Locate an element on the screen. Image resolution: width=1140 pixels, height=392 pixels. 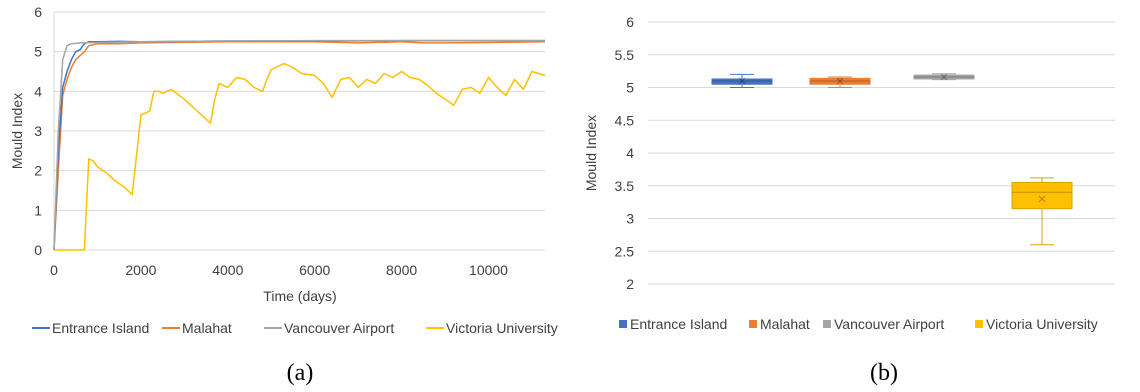
panel-label-a: (a) is located at coordinates (300, 373).